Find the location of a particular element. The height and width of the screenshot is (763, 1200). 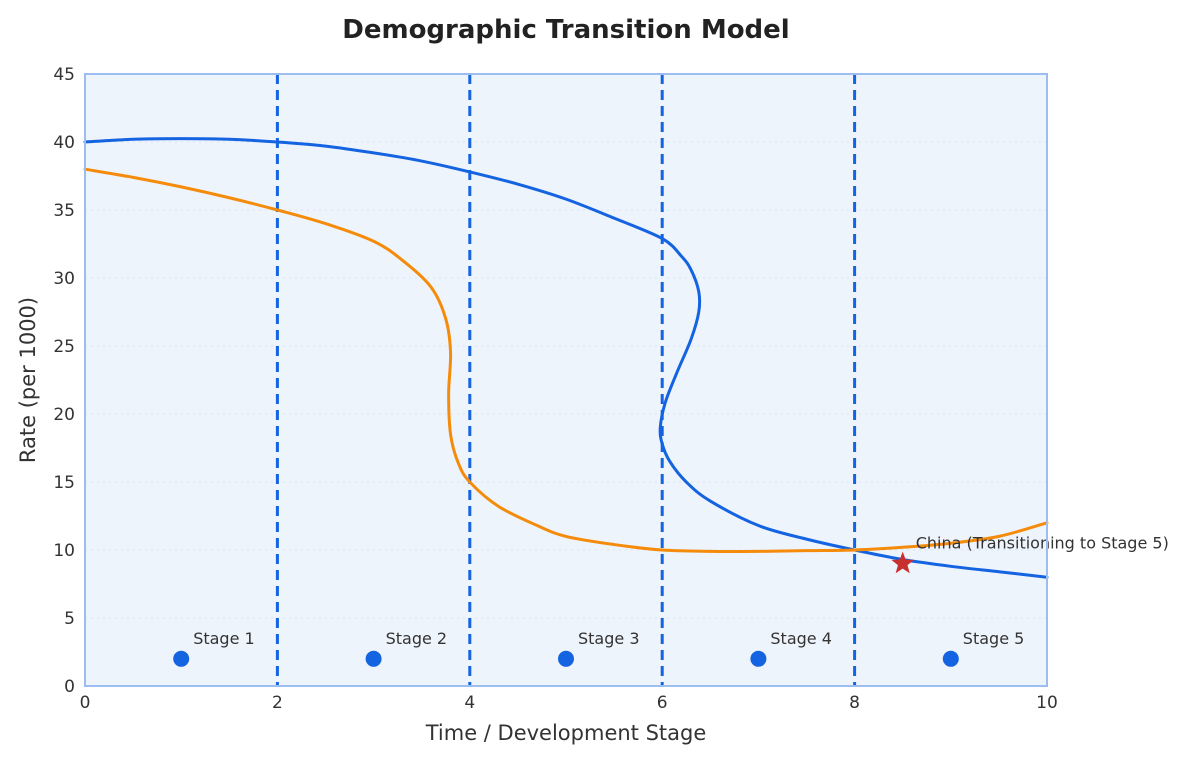

annotation-label: China (Transitioning to Stage 5) is located at coordinates (1042, 543).